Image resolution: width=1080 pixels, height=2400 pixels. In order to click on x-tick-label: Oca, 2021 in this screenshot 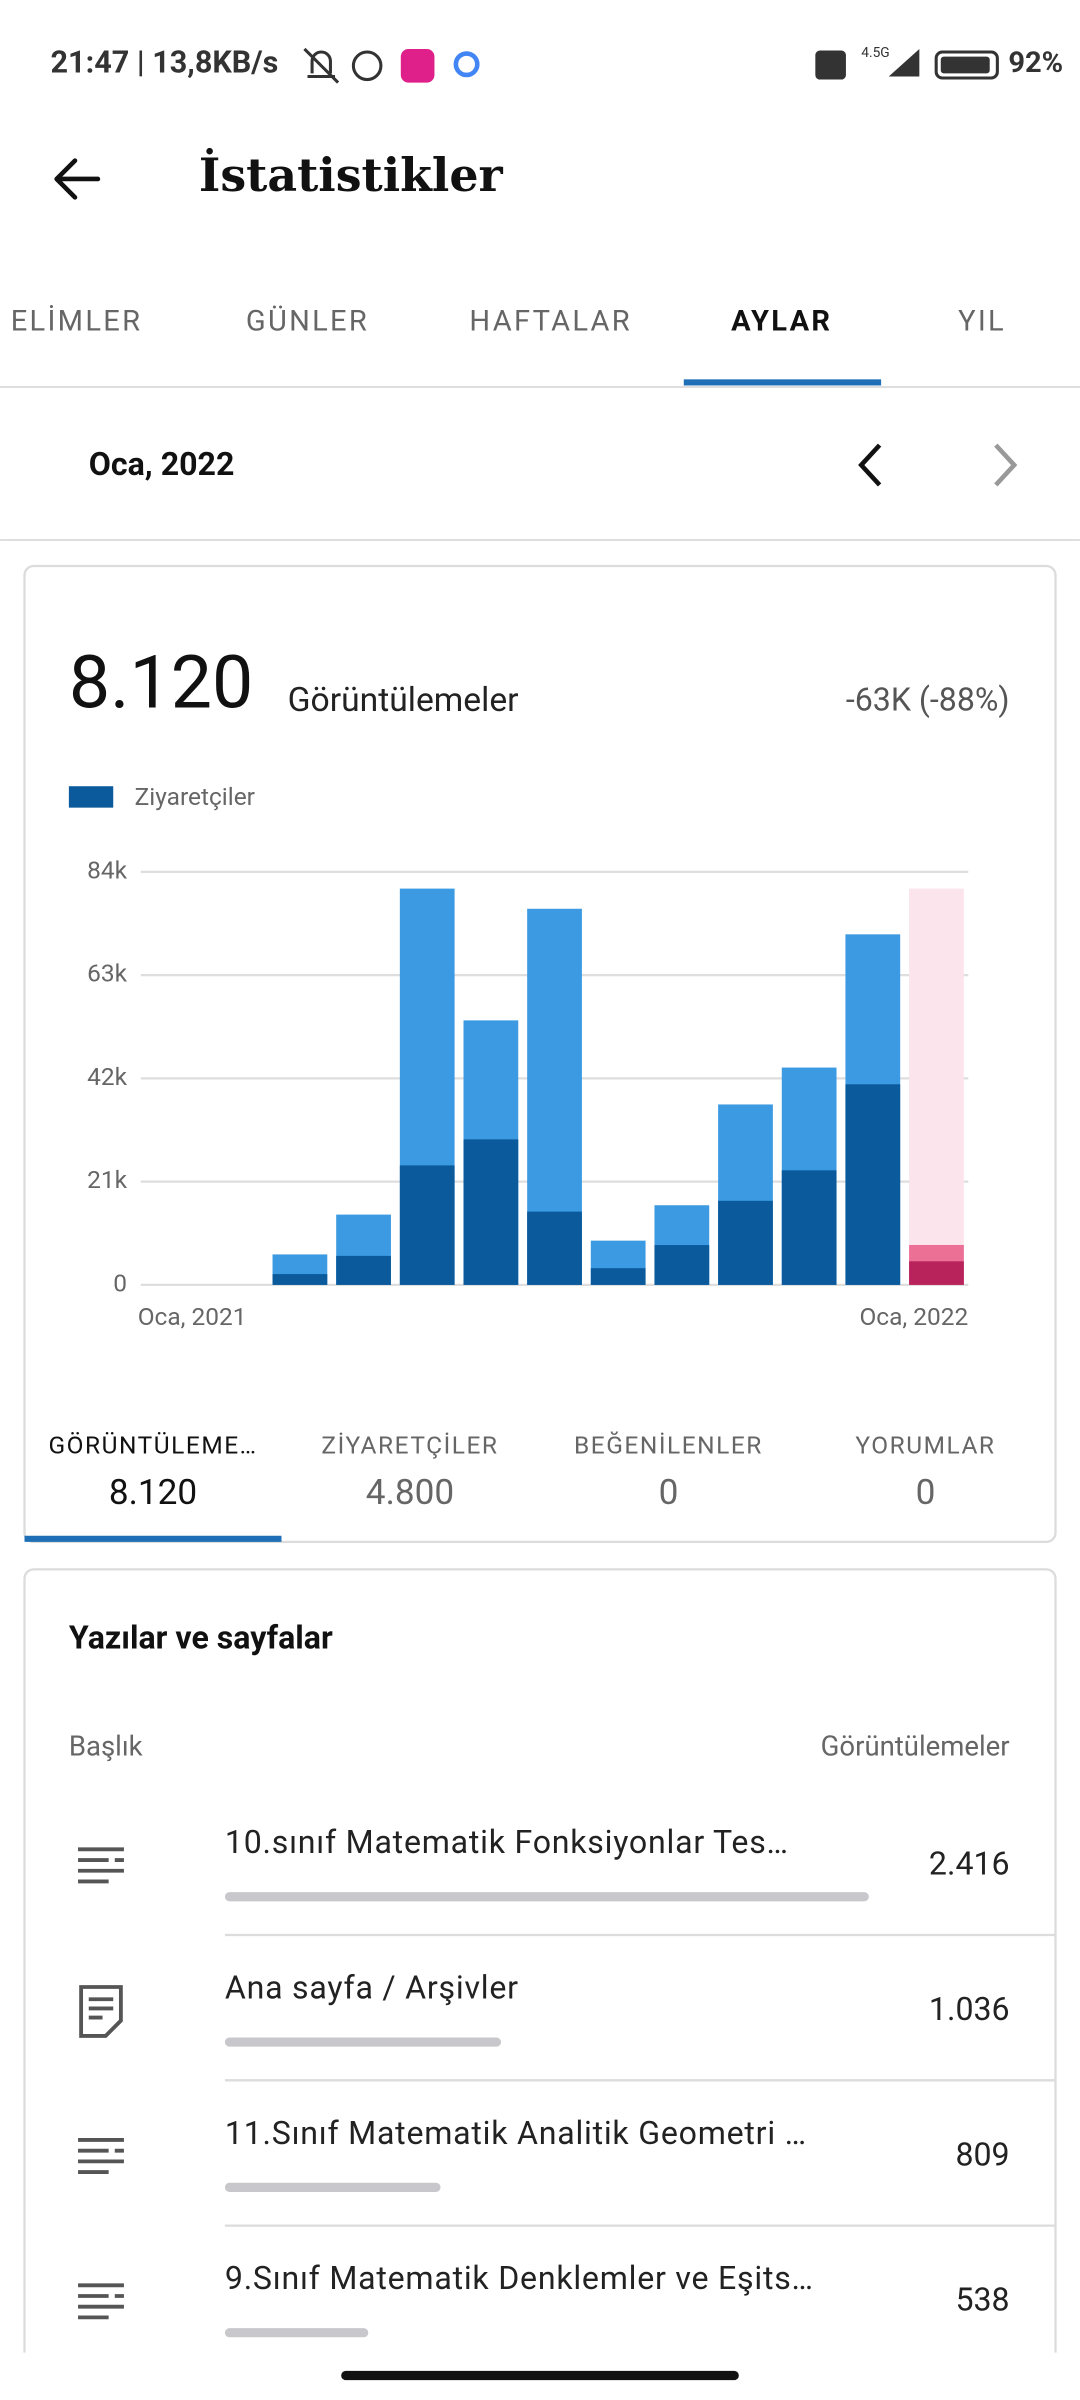, I will do `click(192, 1316)`.